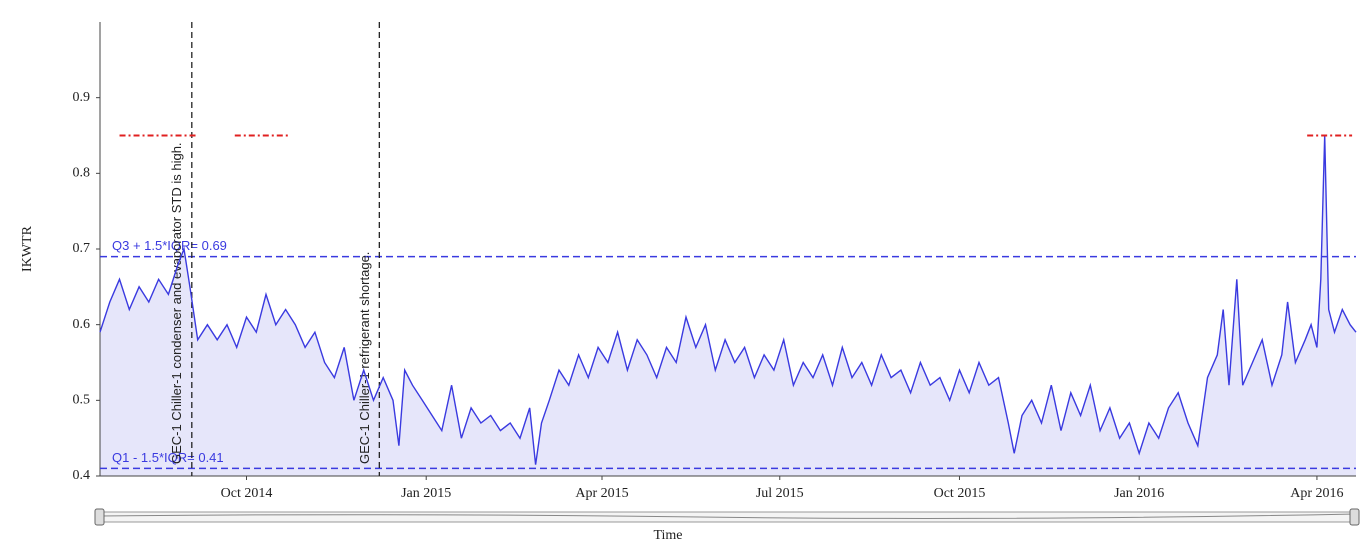 The height and width of the screenshot is (548, 1366). I want to click on y-tick-label: 0.5, so click(82, 400).